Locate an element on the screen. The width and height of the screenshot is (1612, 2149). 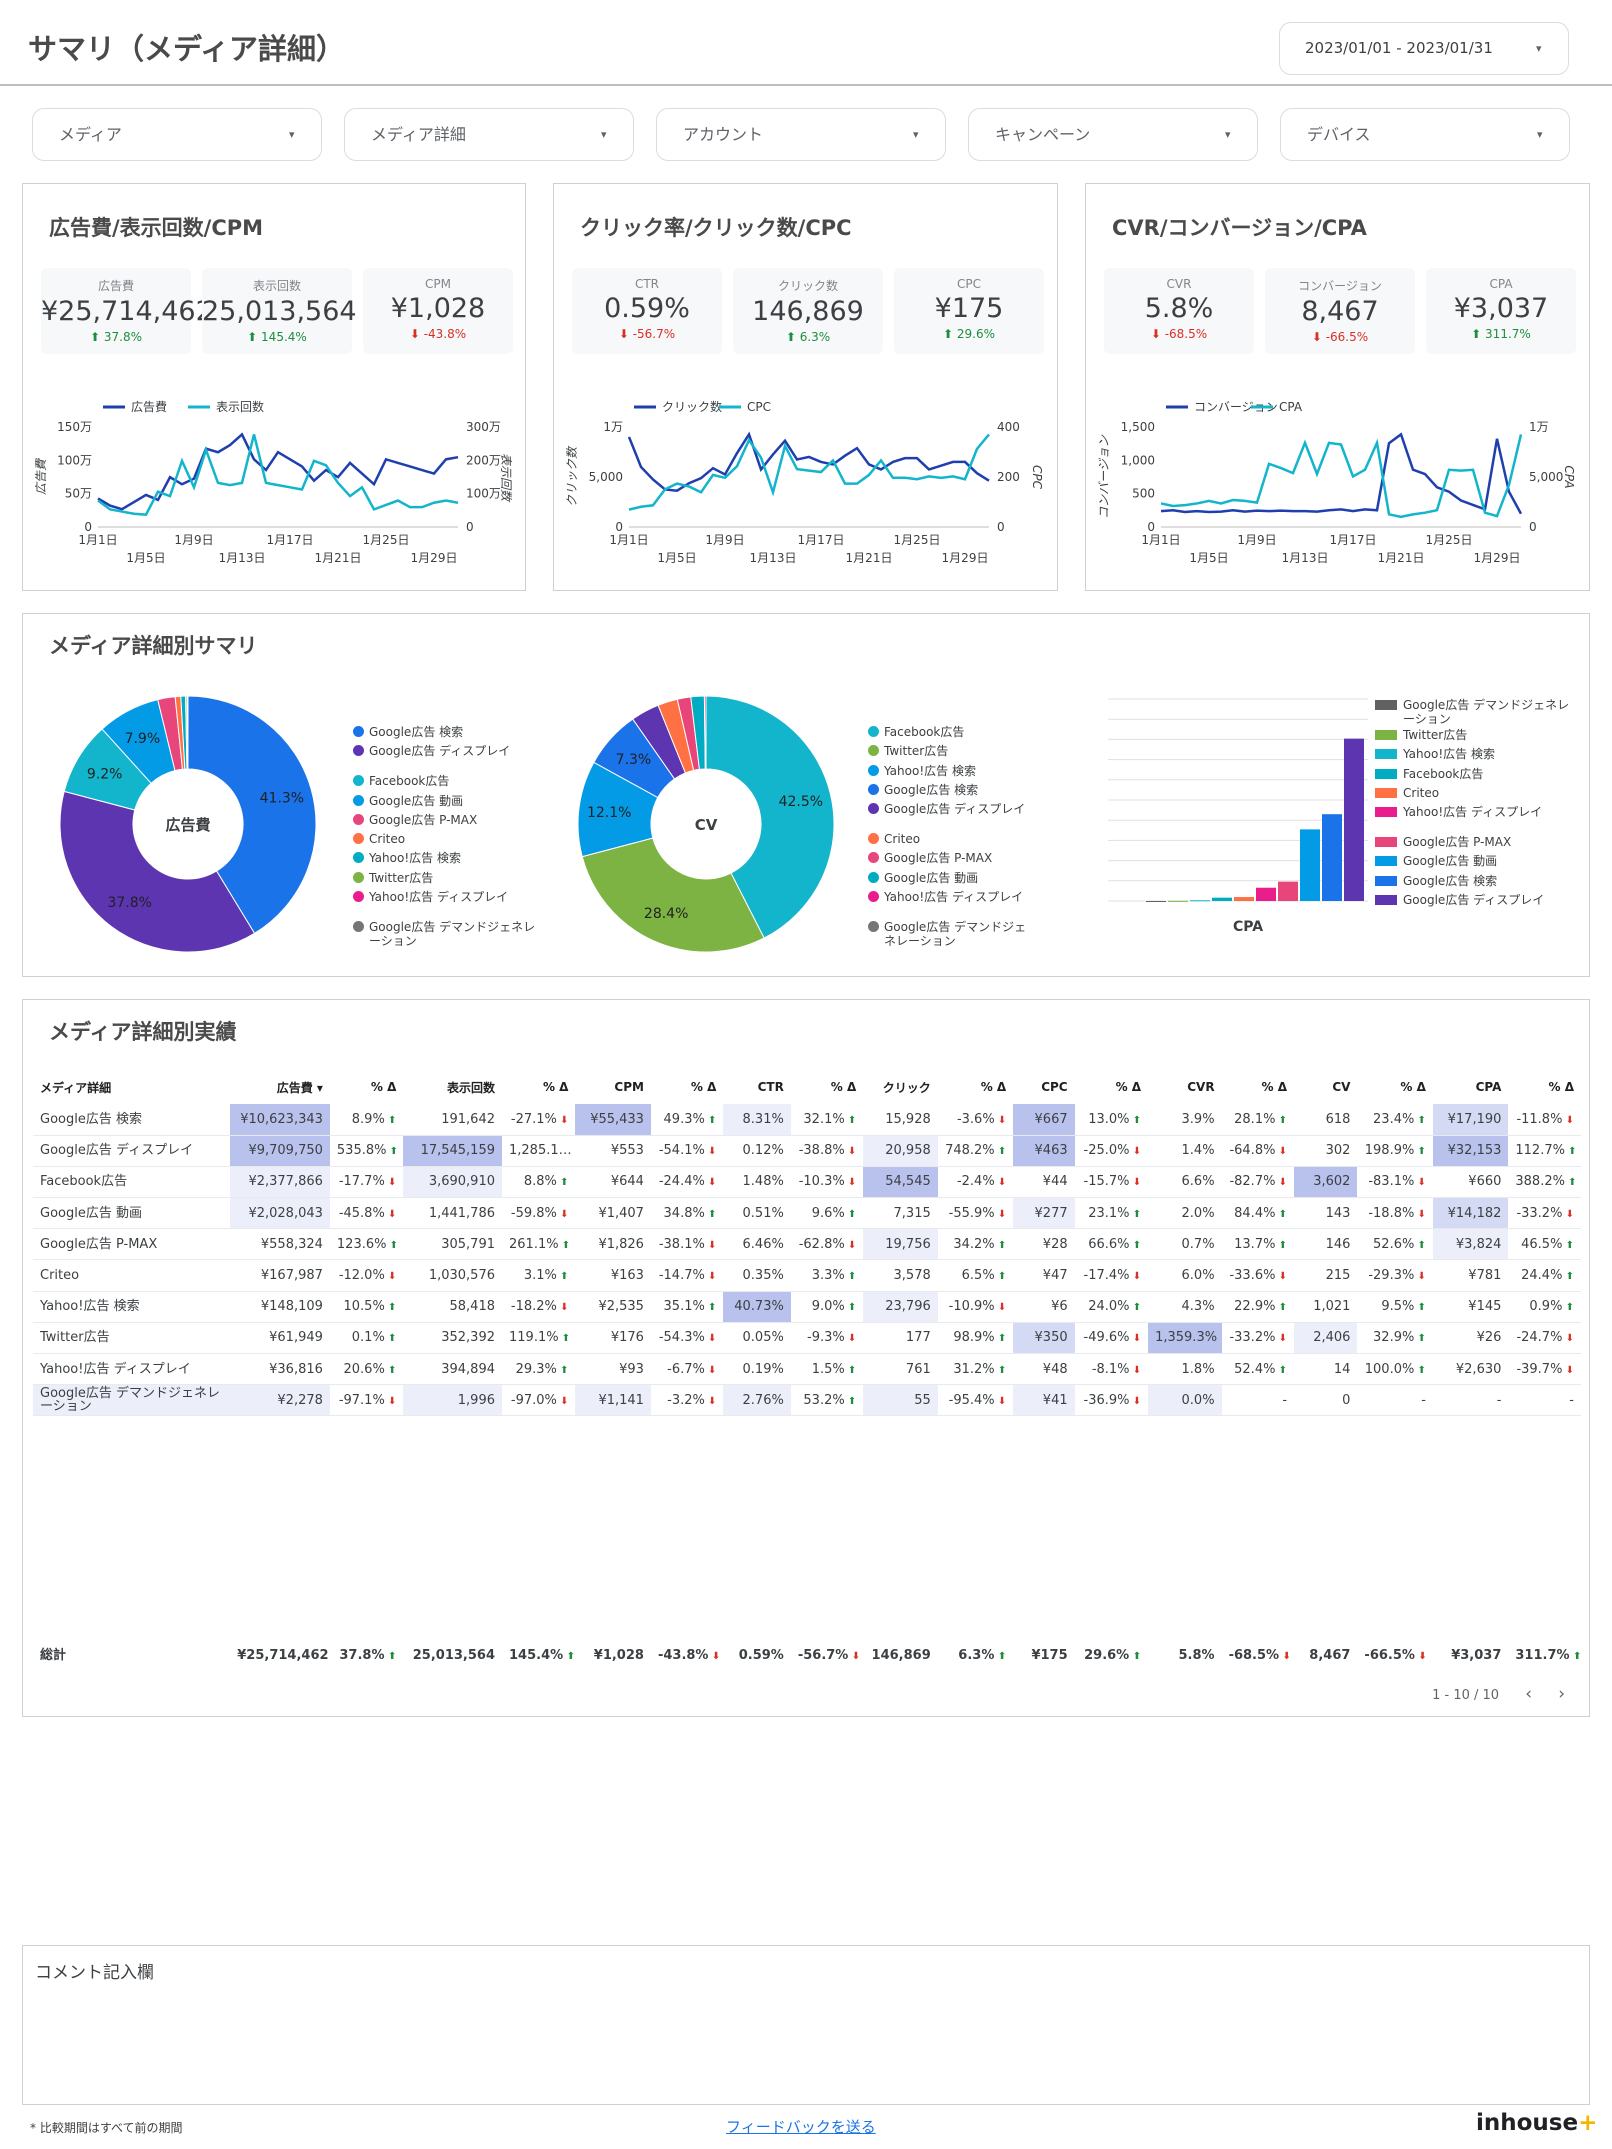
table-cell: 191,642 is located at coordinates (452, 1120).